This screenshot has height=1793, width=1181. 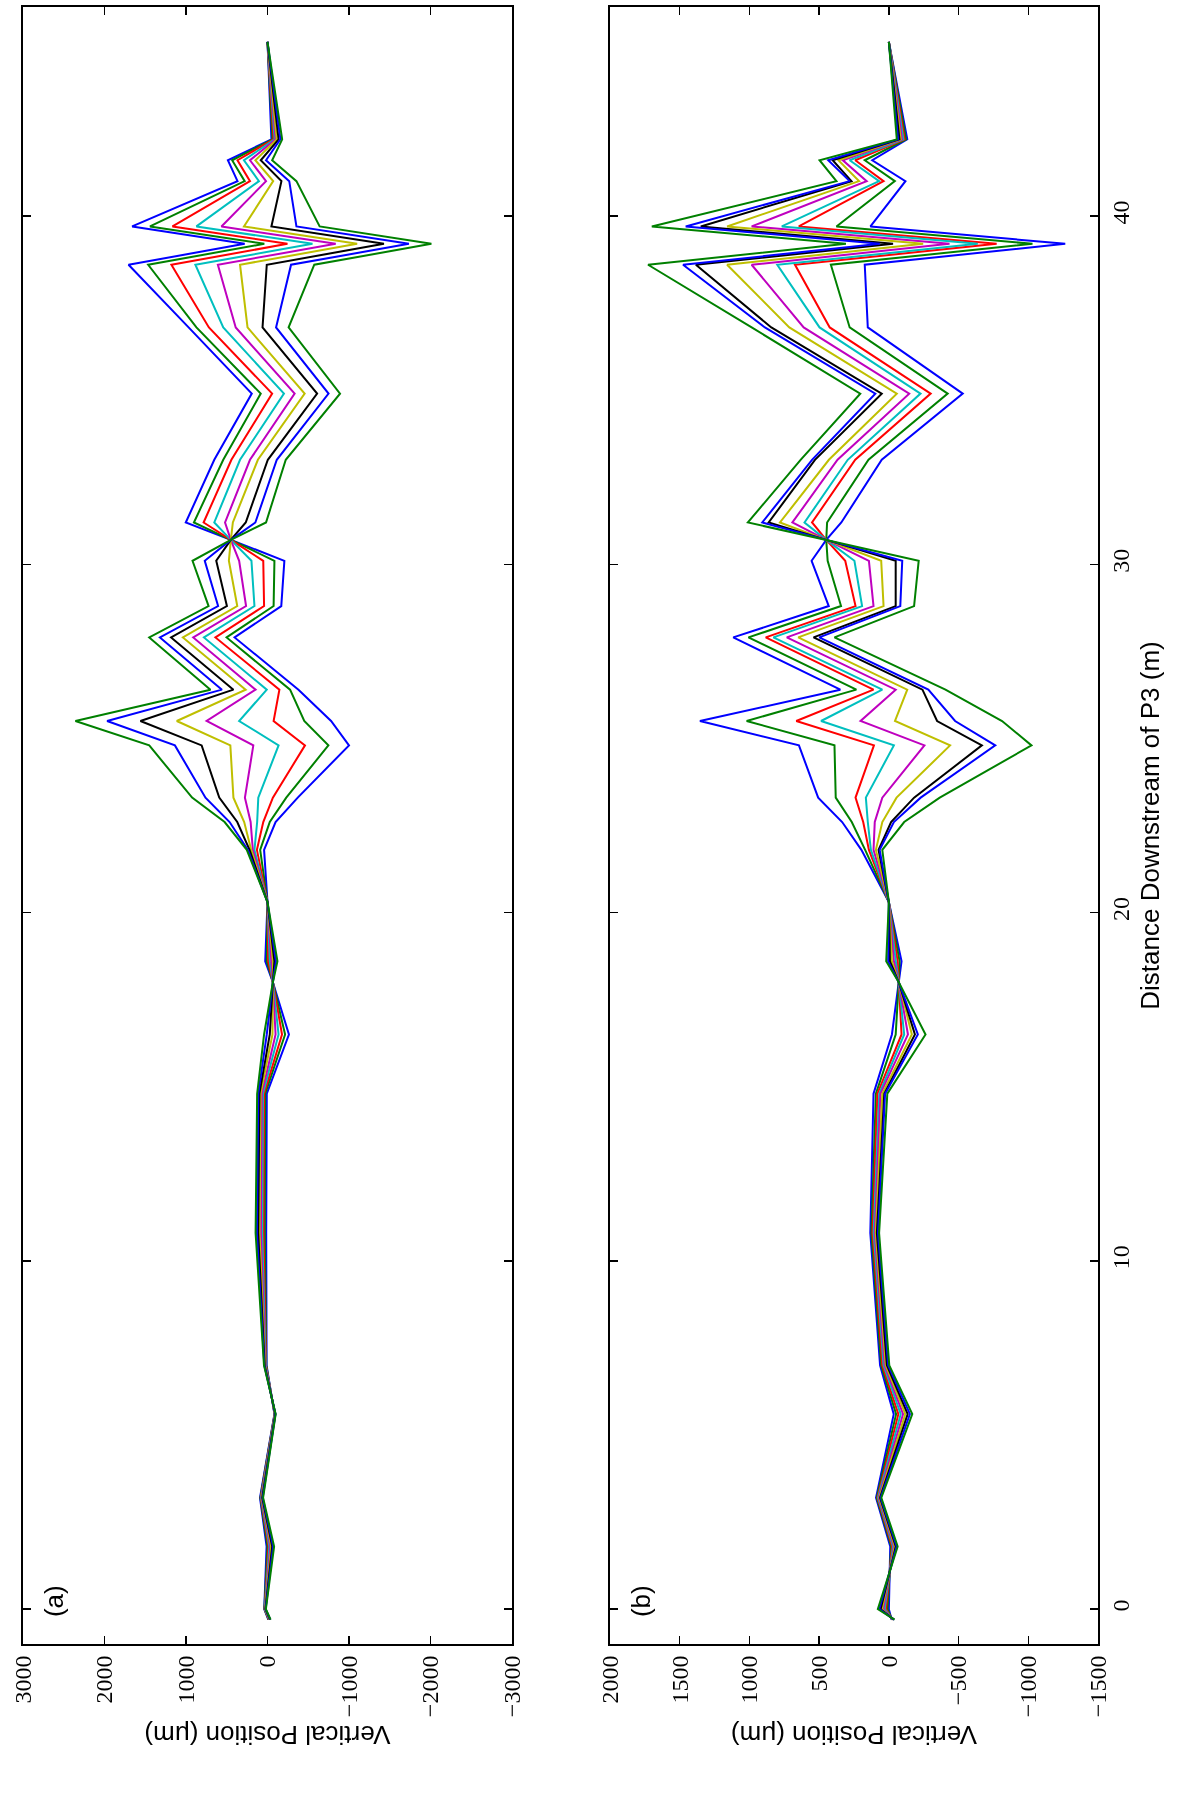 What do you see at coordinates (641, 1601) in the screenshot?
I see `annotation: (b)` at bounding box center [641, 1601].